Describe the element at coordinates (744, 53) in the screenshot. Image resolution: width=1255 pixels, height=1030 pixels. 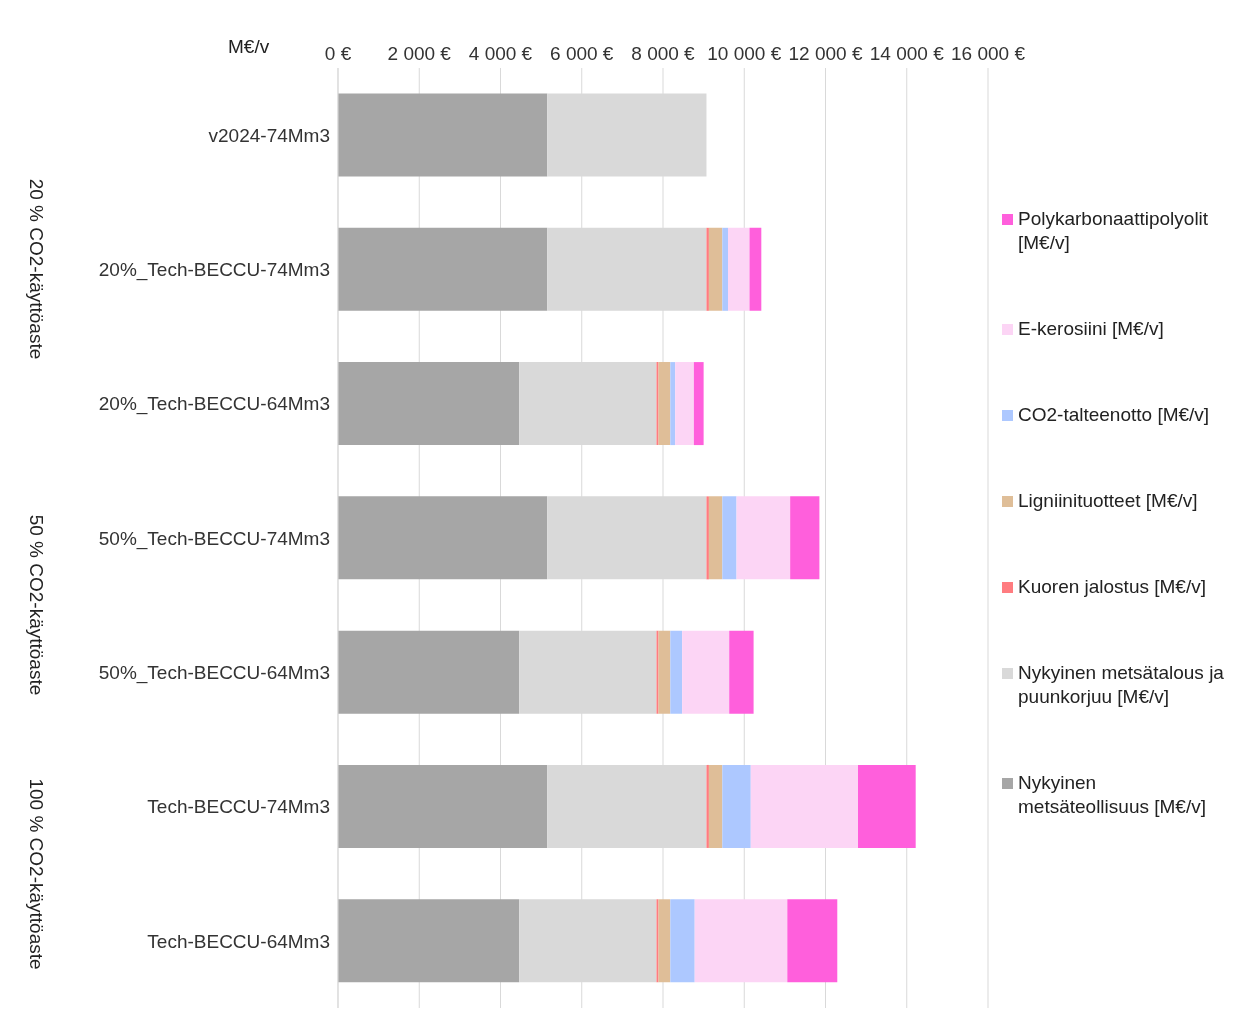
I see `x-tick-label: 10 000 €` at that location.